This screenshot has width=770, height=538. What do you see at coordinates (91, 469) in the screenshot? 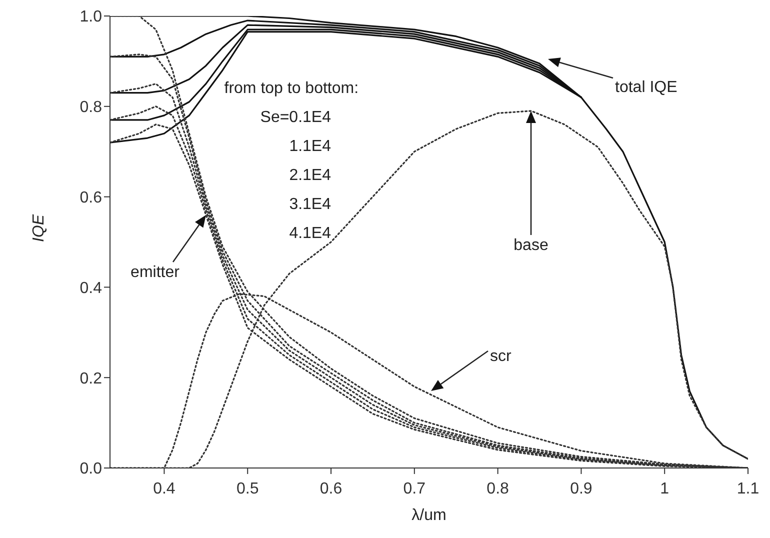
I see `y-tick-label: 0.0` at bounding box center [91, 469].